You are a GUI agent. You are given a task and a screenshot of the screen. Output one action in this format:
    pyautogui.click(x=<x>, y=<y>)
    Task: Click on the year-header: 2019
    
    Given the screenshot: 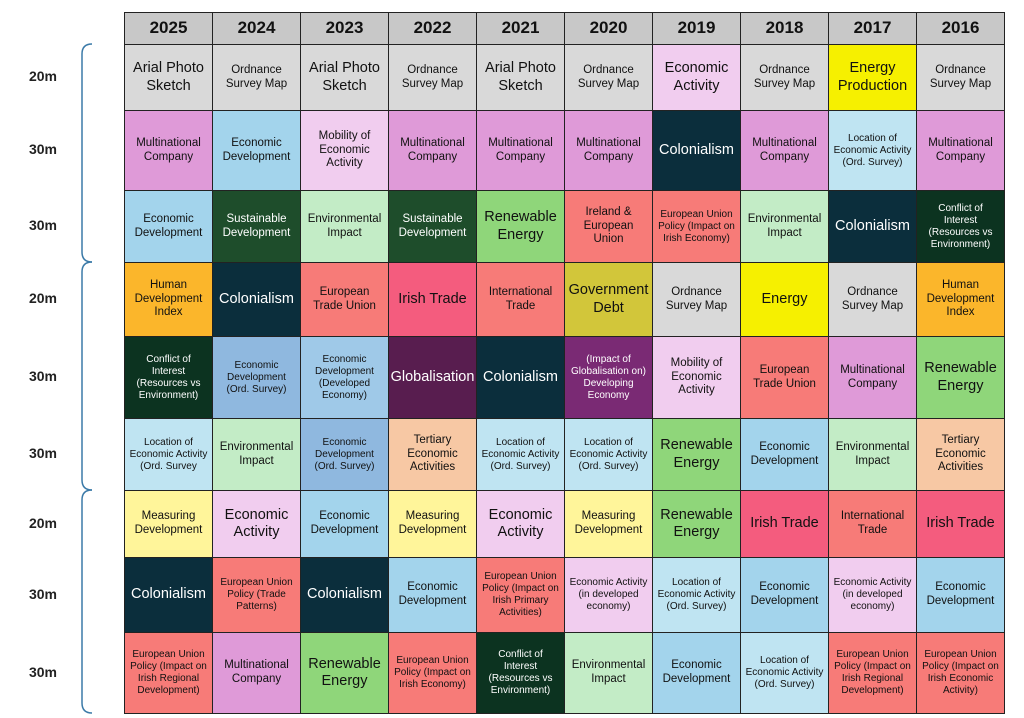 What is the action you would take?
    pyautogui.click(x=696, y=28)
    